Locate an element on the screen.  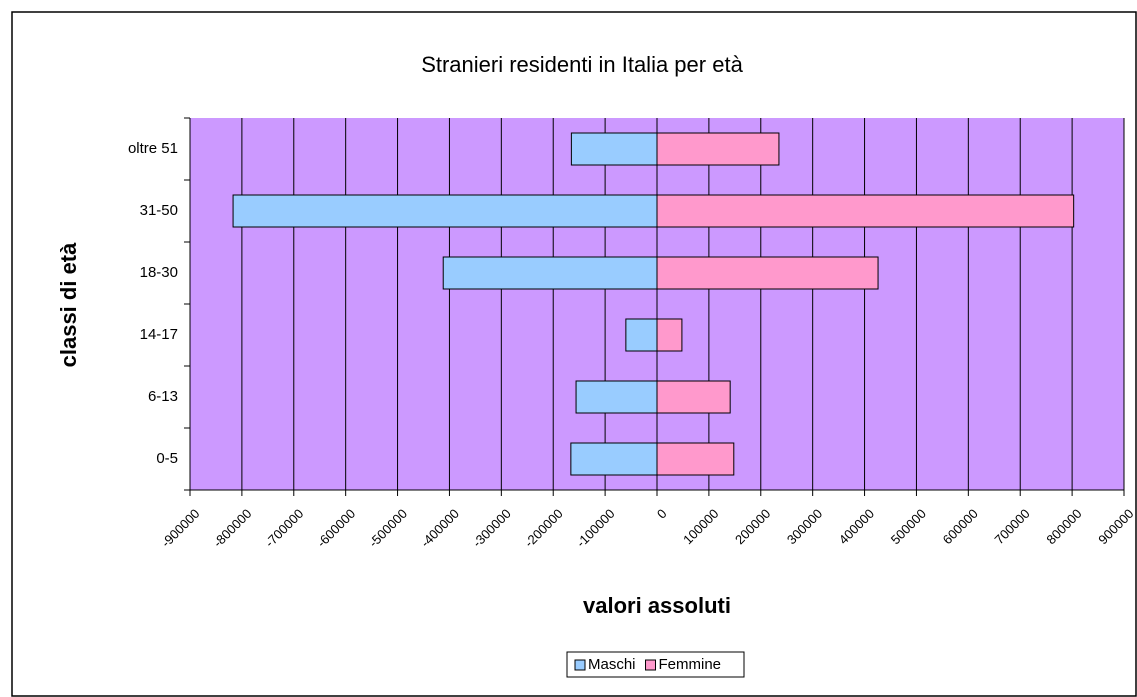
y-tick-label: 31-50 is located at coordinates (159, 210).